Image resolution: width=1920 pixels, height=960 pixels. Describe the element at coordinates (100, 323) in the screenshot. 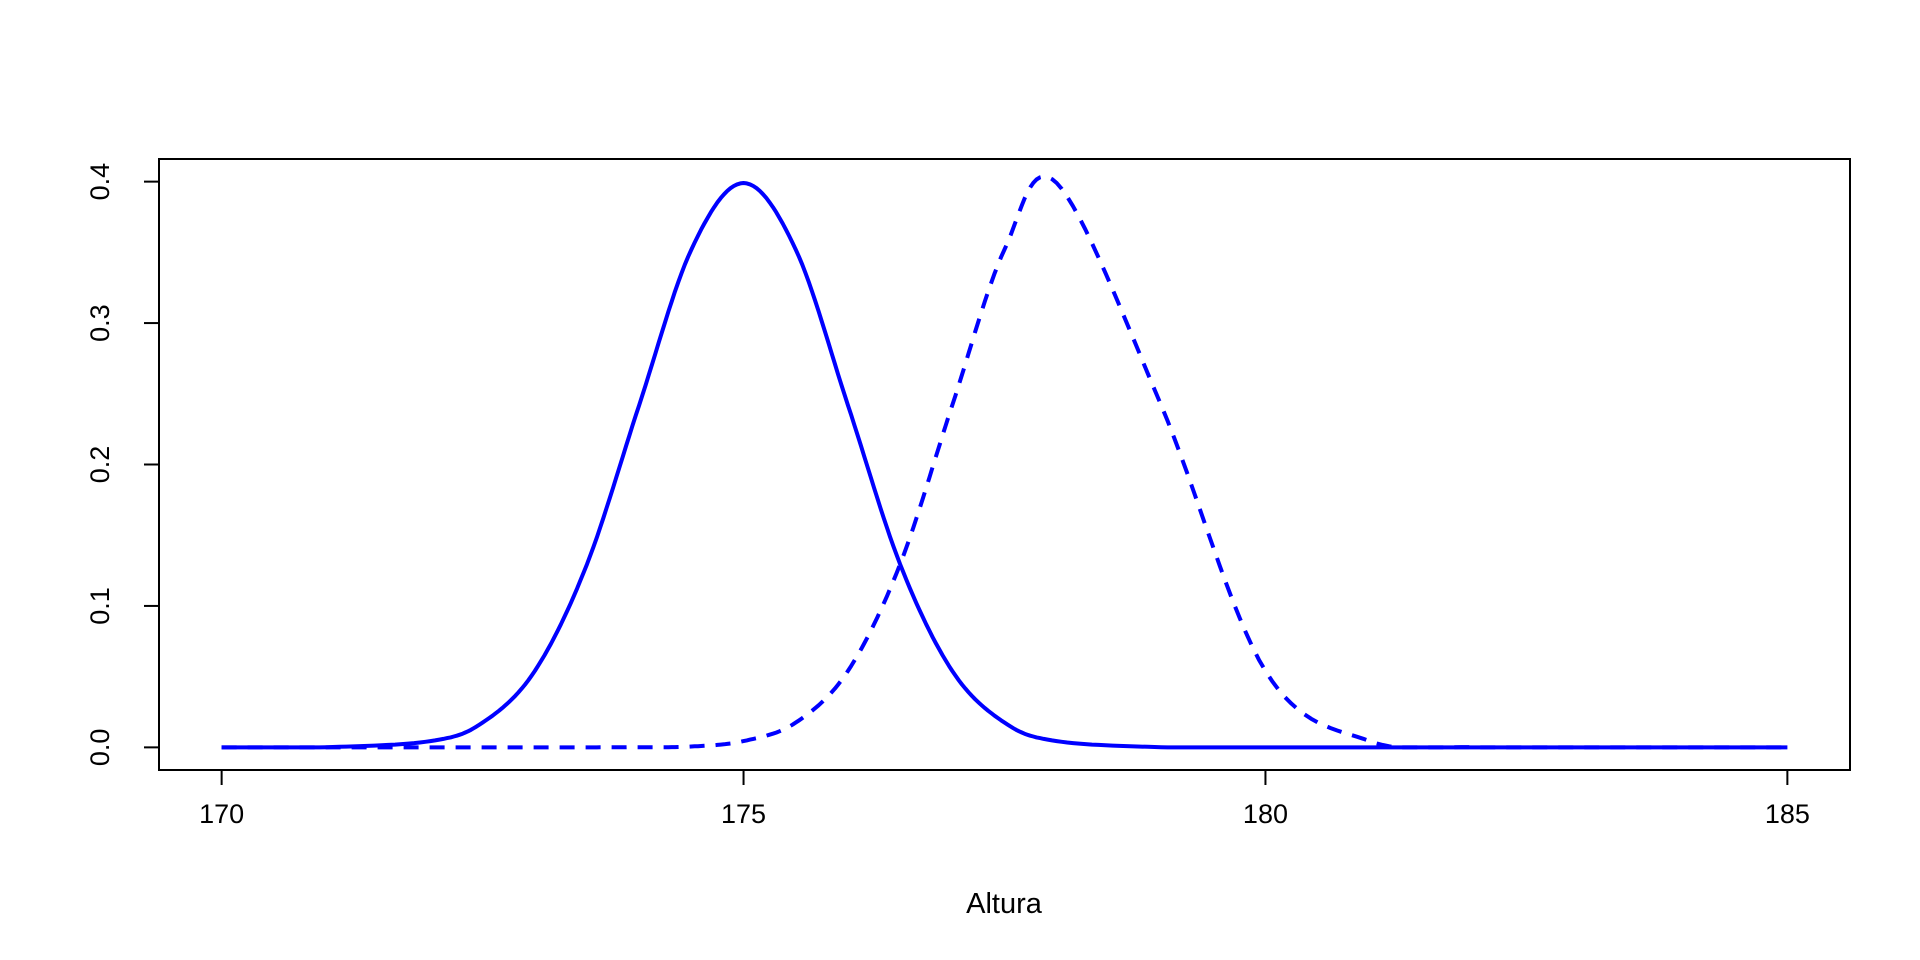

I see `y-tick-label: 0.3` at that location.